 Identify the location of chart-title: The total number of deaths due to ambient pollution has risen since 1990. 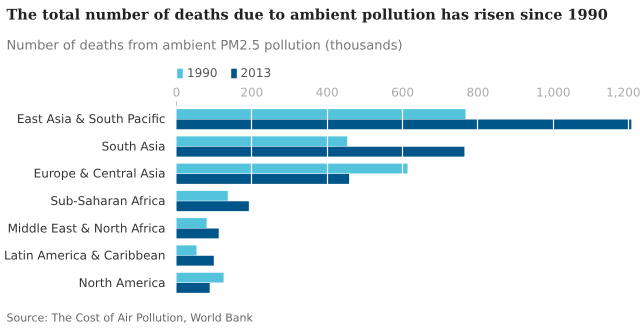
(307, 15).